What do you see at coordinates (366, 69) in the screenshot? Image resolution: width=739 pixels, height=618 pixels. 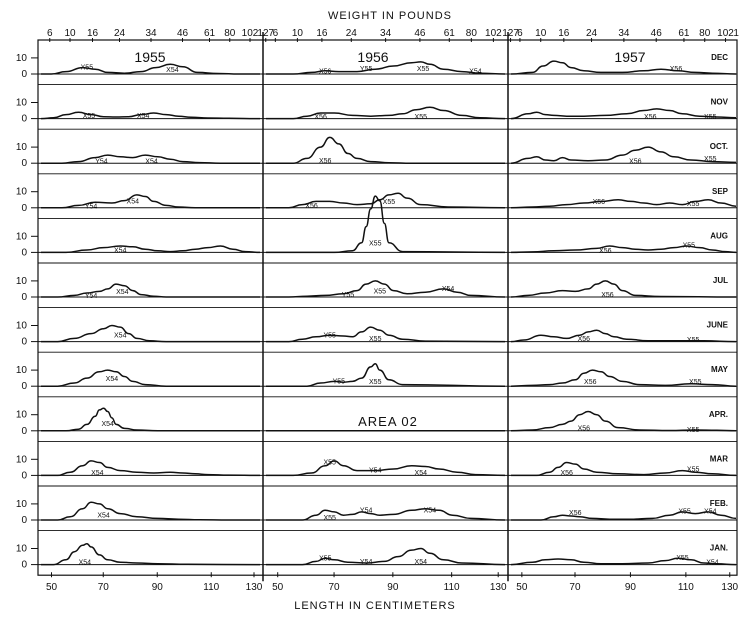 I see `curve-label: Y55` at bounding box center [366, 69].